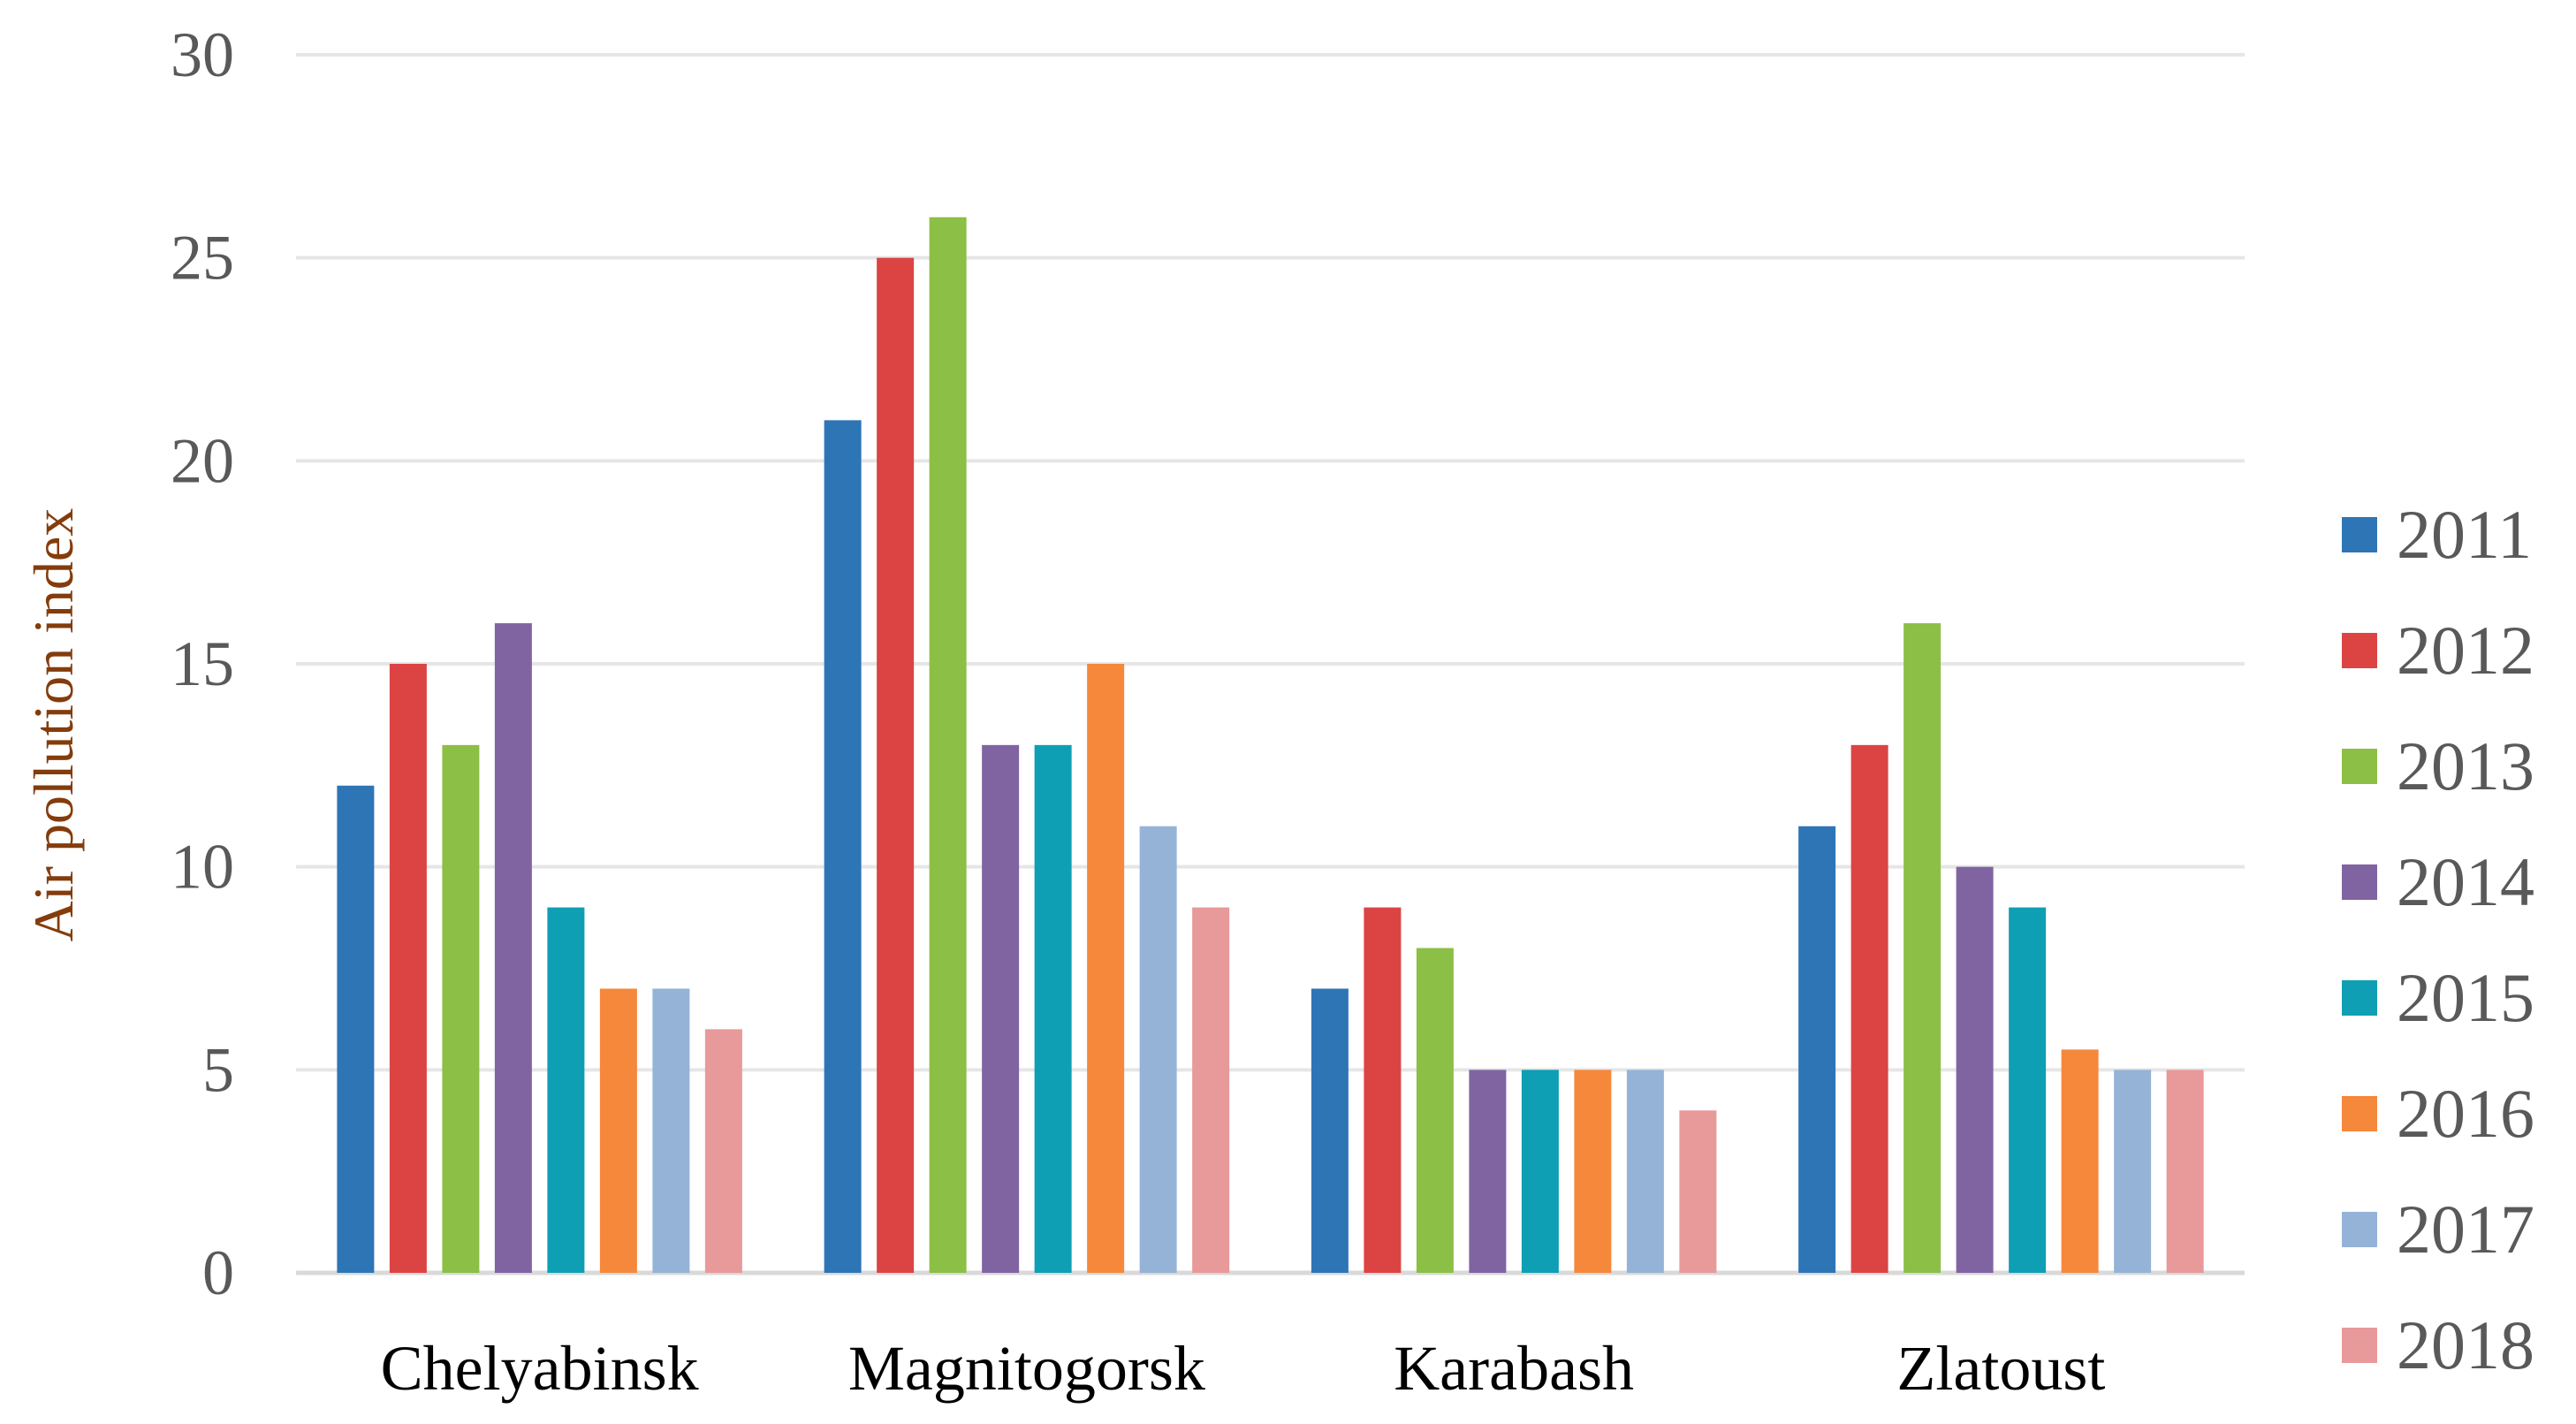  What do you see at coordinates (1211, 1090) in the screenshot?
I see `bar-magnitogorsk-2018` at bounding box center [1211, 1090].